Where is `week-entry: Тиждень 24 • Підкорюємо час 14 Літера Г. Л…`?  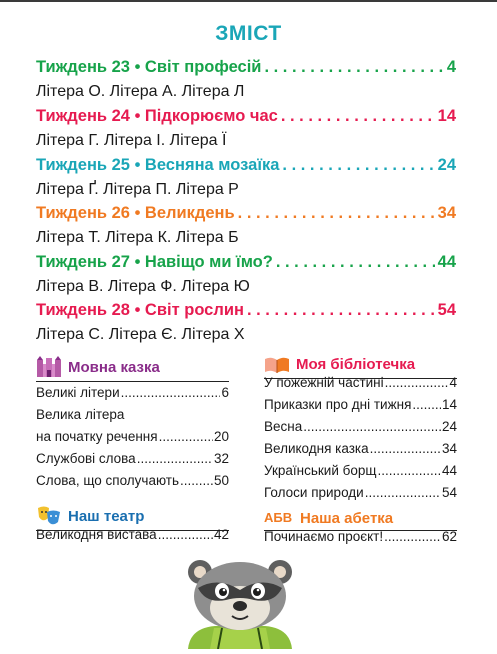
week-entry: Тиждень 24 • Підкорюємо час 14 Літера Г. Л… is located at coordinates (246, 128).